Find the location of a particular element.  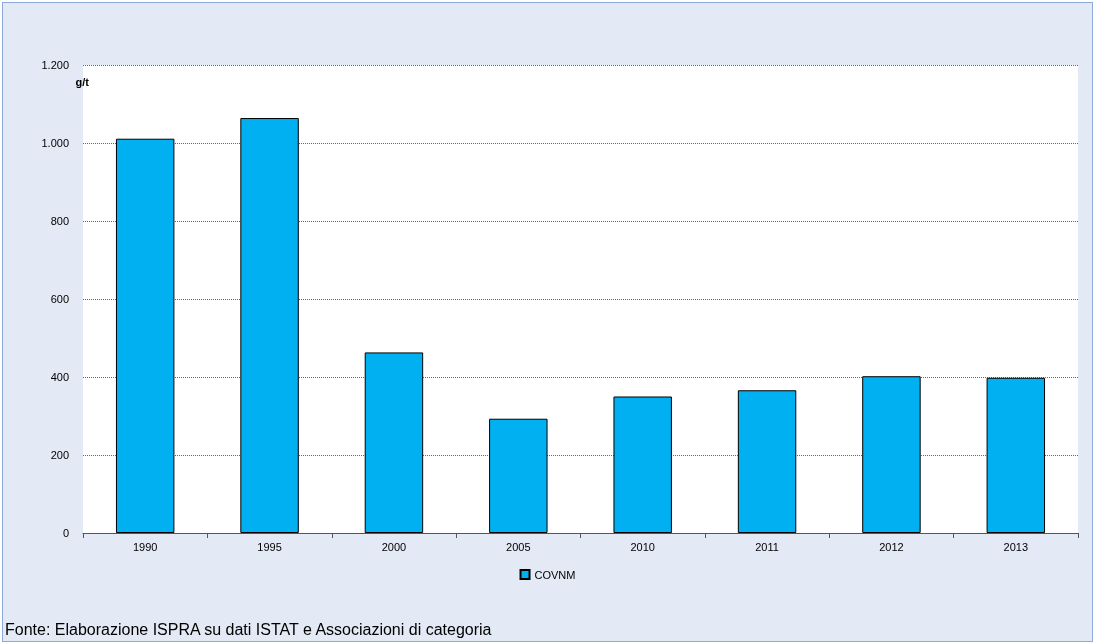

x-tick-label: 2013 is located at coordinates (1016, 546).